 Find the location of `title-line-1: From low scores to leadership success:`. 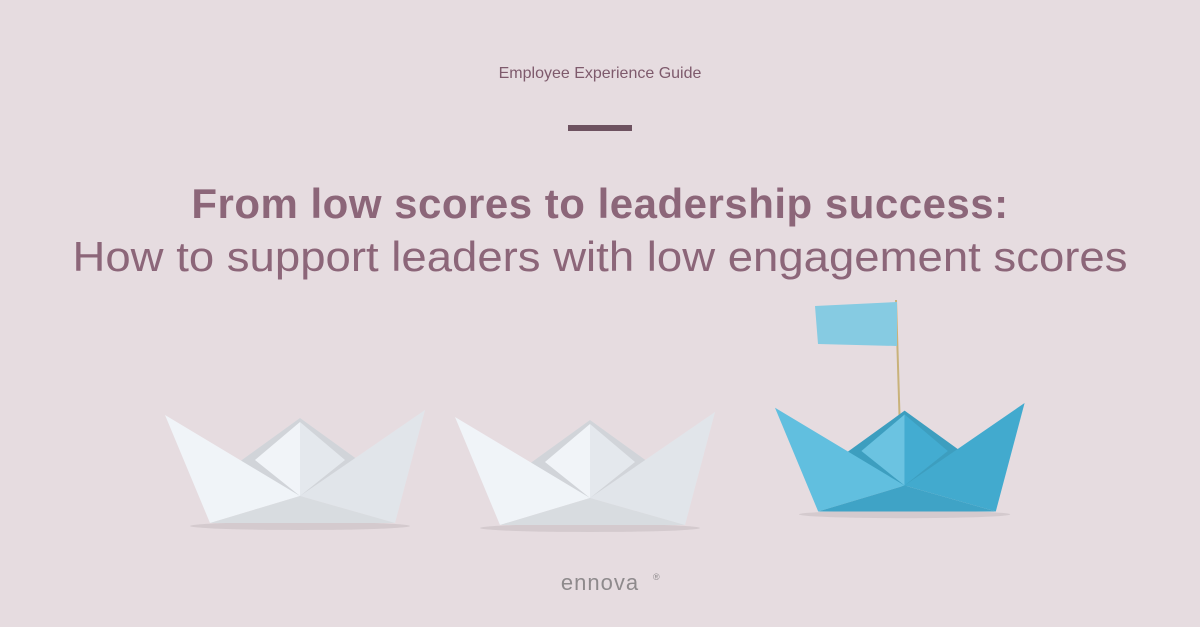

title-line-1: From low scores to leadership success: is located at coordinates (599, 203).